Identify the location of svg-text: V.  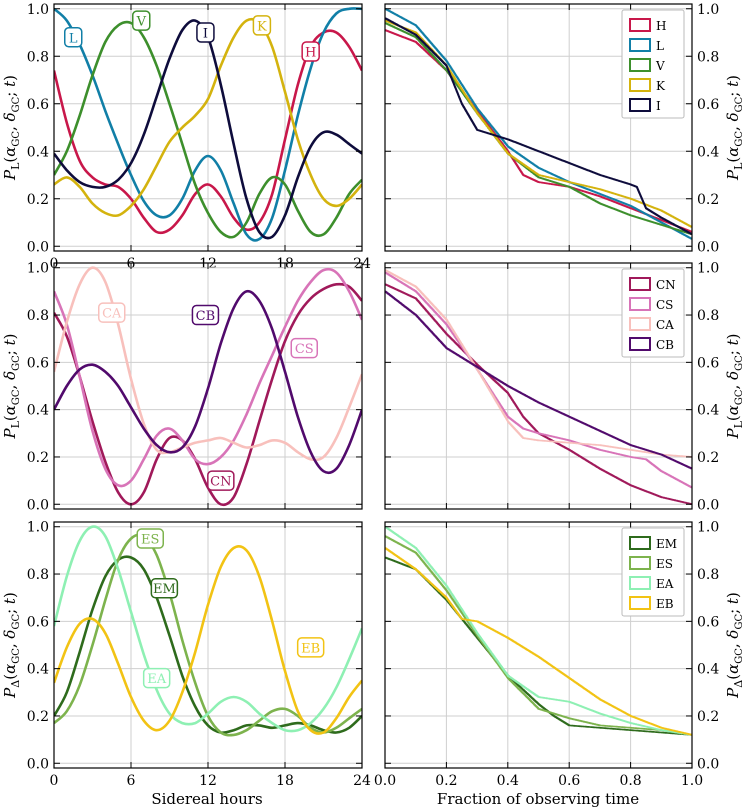
(141, 22).